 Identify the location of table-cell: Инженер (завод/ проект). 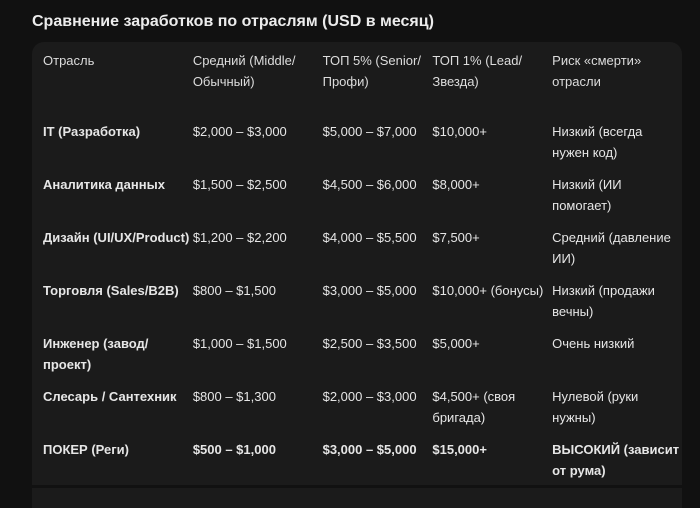
(96, 354).